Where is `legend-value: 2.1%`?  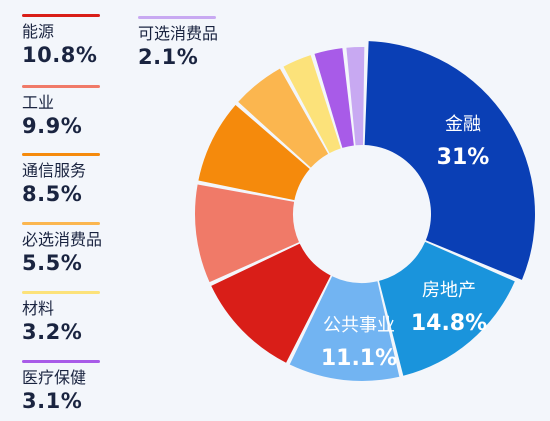
legend-value: 2.1% is located at coordinates (168, 57).